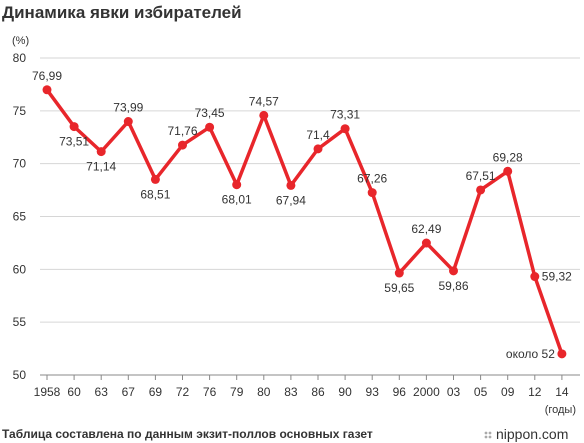  What do you see at coordinates (291, 200) in the screenshot?
I see `data-label: 67,94` at bounding box center [291, 200].